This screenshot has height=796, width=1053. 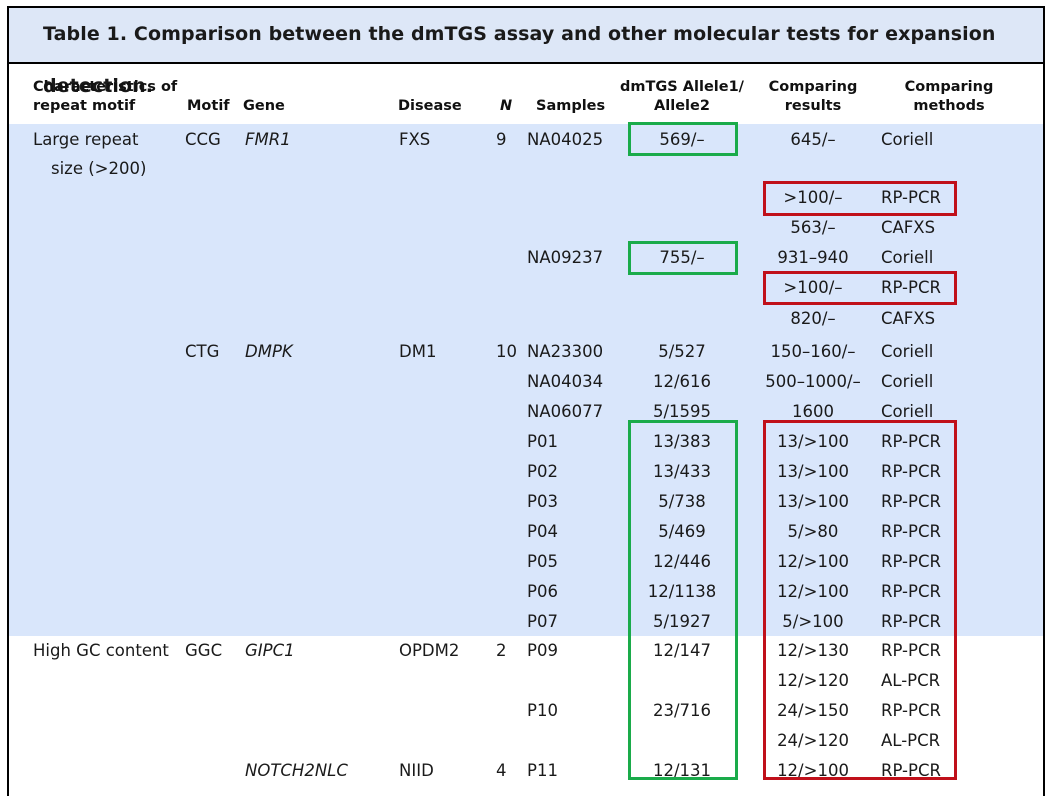 What do you see at coordinates (860, 198) in the screenshot?
I see `red-highlight-box-na04025-rppcr` at bounding box center [860, 198].